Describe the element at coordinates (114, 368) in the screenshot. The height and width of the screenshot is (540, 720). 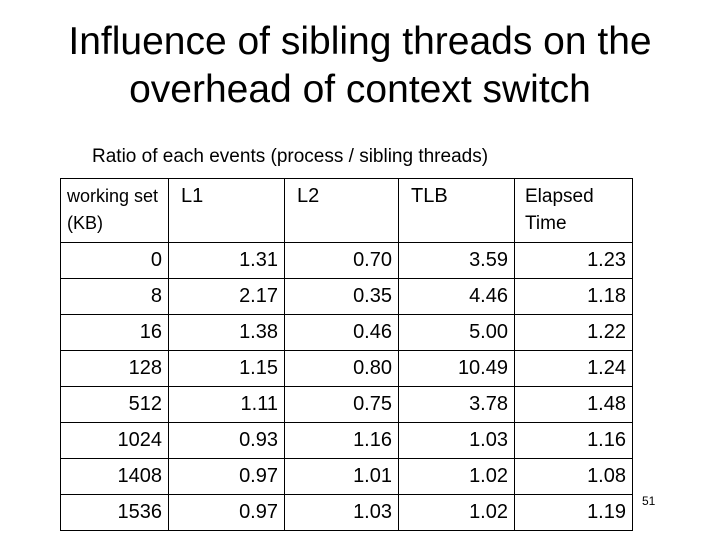
I see `table-cell: 128` at that location.